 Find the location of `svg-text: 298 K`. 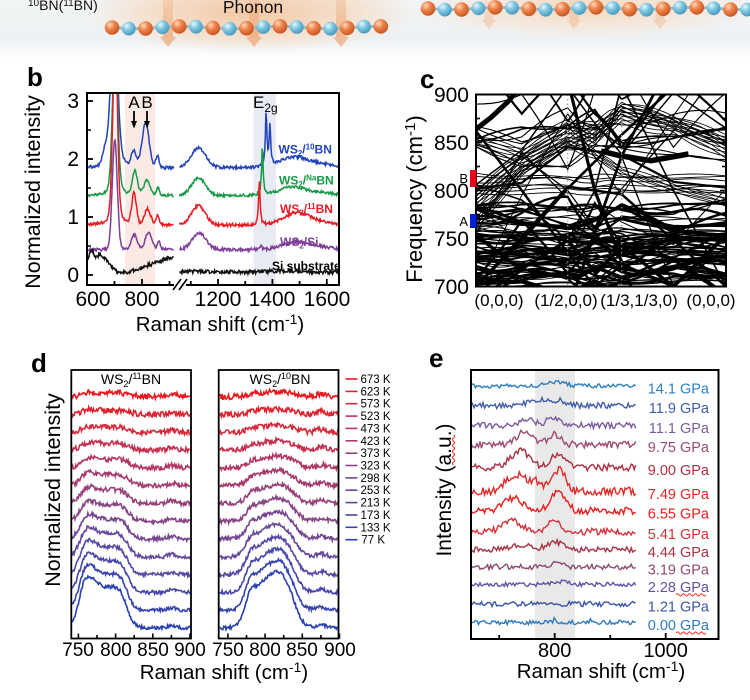

svg-text: 298 K is located at coordinates (376, 479).